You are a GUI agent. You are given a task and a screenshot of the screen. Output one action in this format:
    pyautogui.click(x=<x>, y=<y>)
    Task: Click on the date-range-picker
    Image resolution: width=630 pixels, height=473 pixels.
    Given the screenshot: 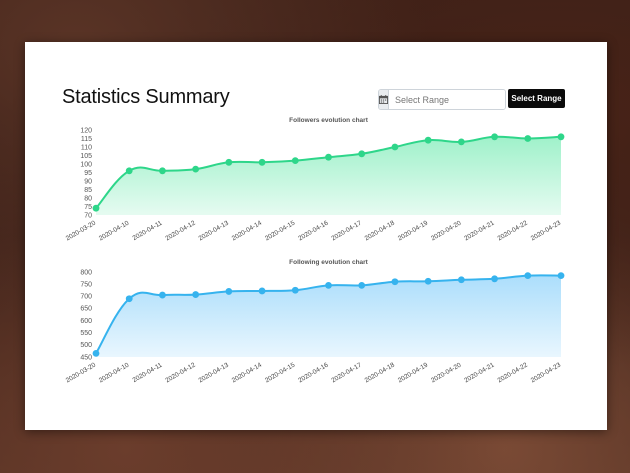 What is the action you would take?
    pyautogui.click(x=442, y=99)
    